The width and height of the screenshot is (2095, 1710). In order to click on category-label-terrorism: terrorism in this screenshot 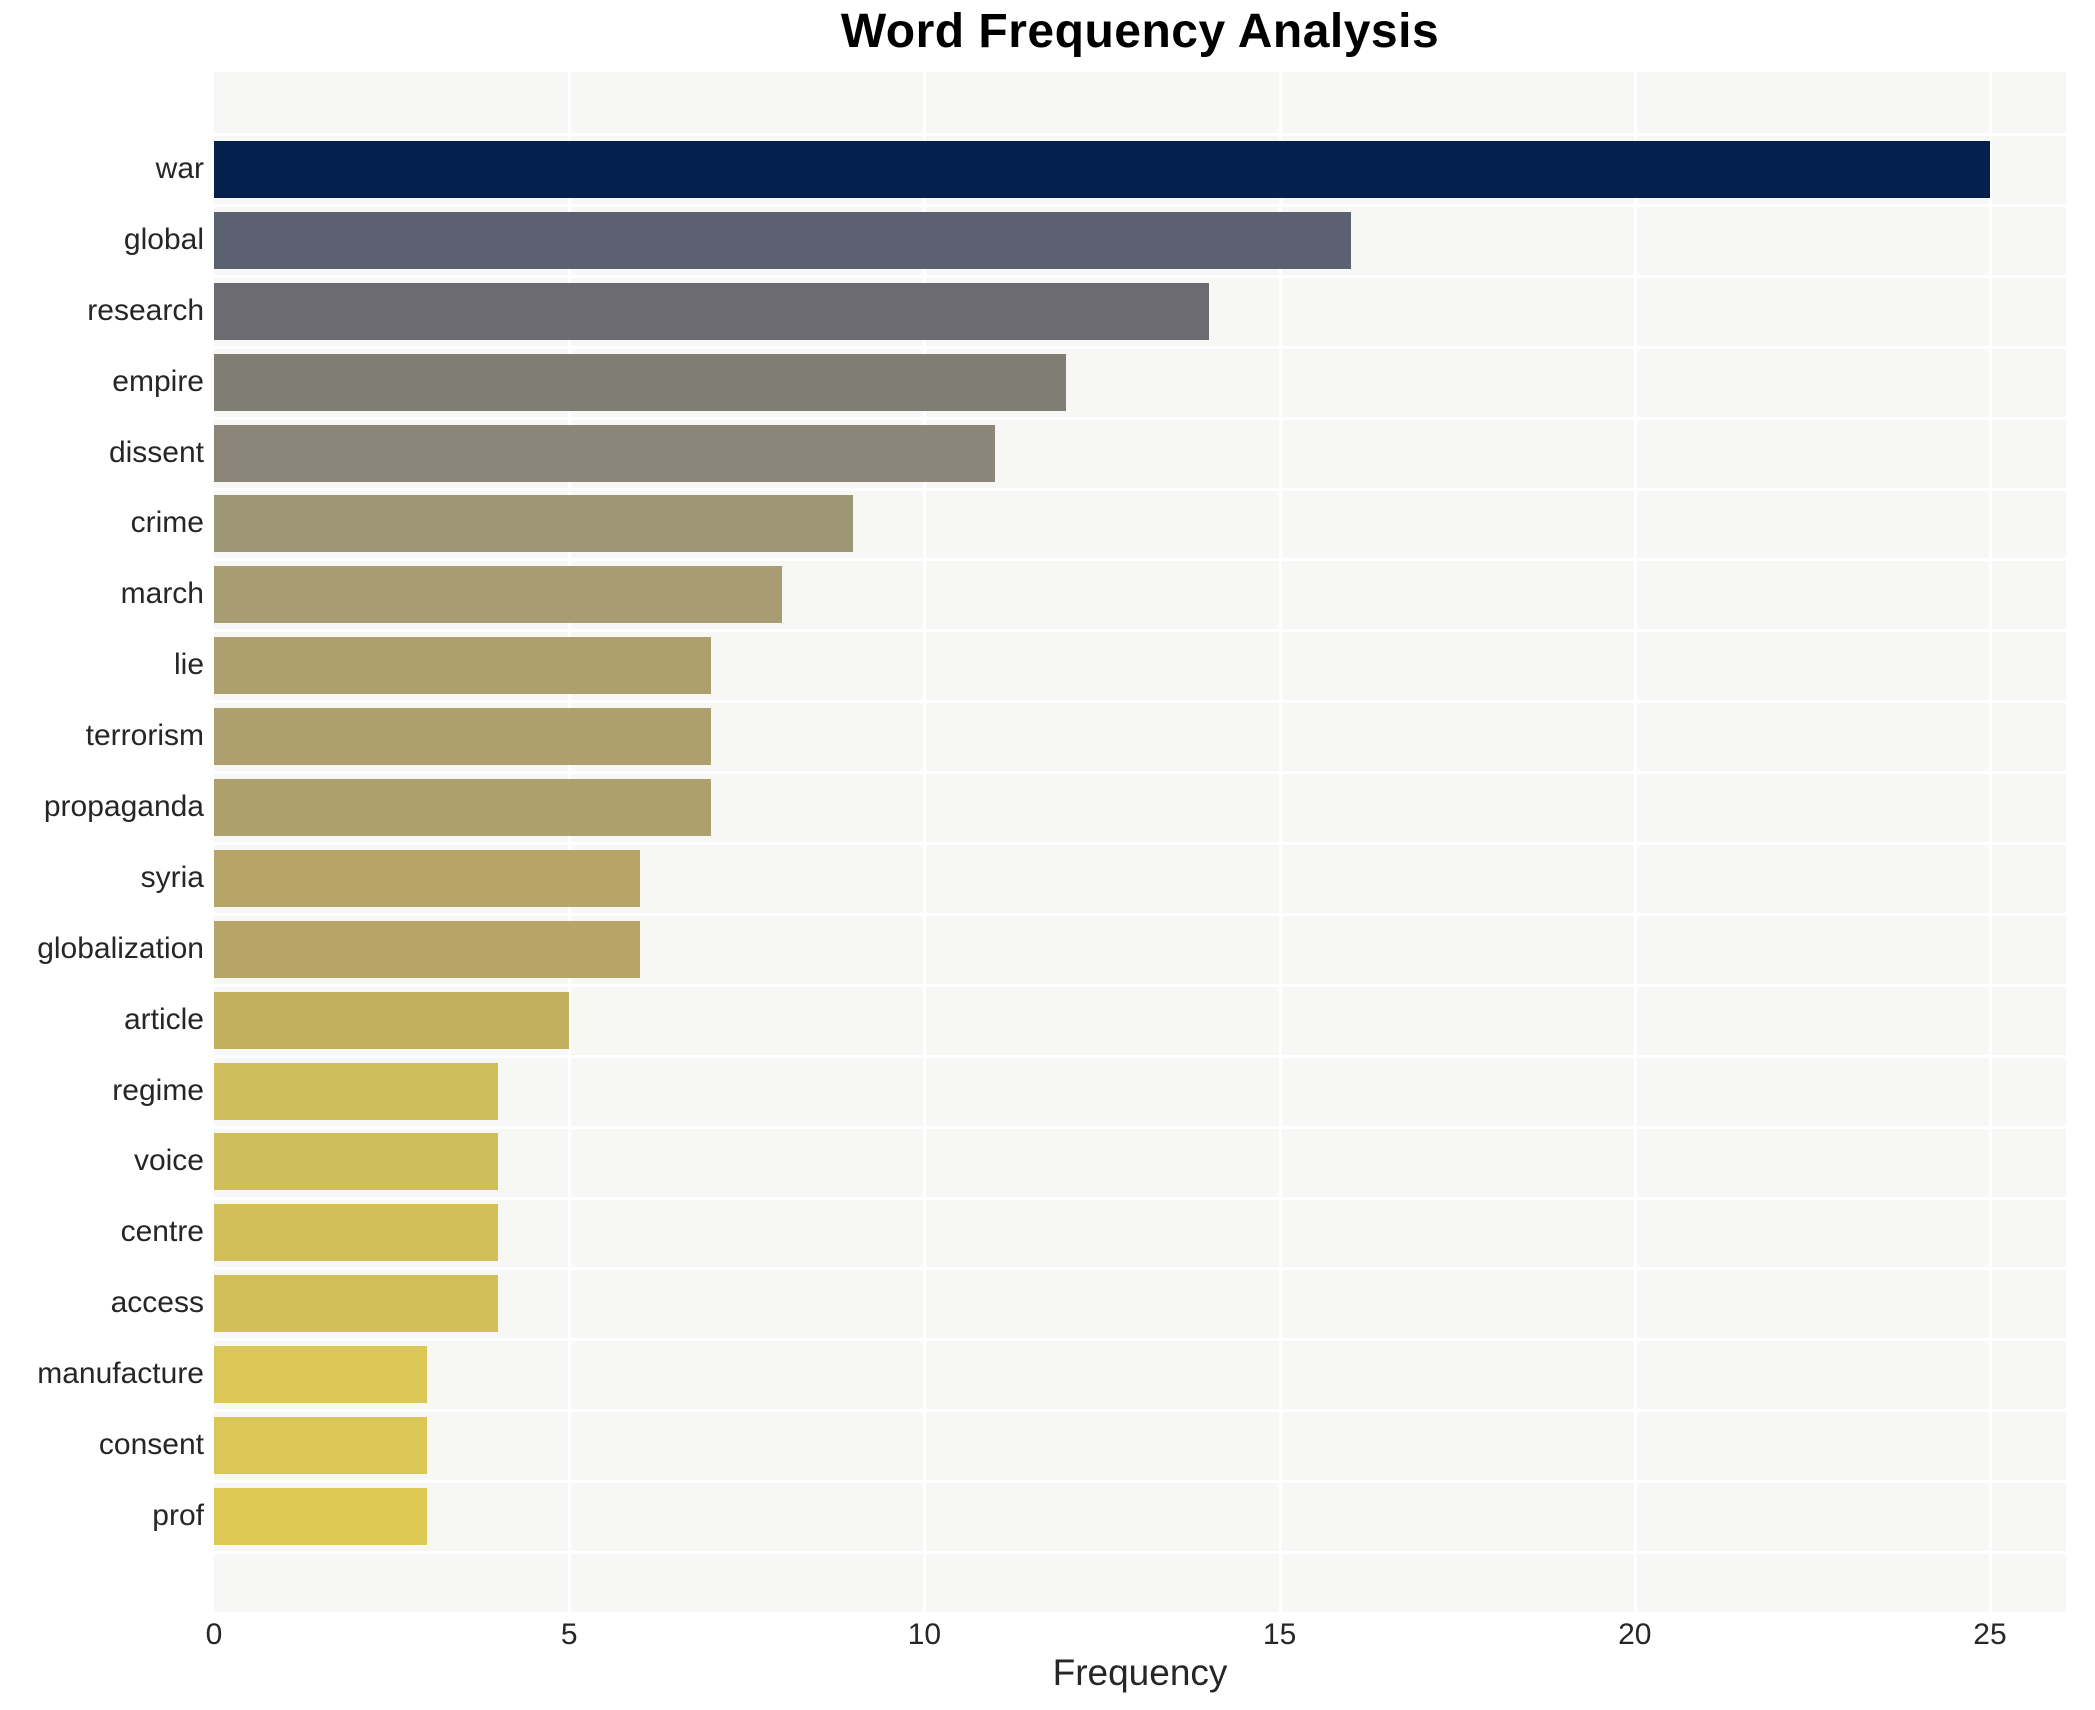, I will do `click(144, 736)`.